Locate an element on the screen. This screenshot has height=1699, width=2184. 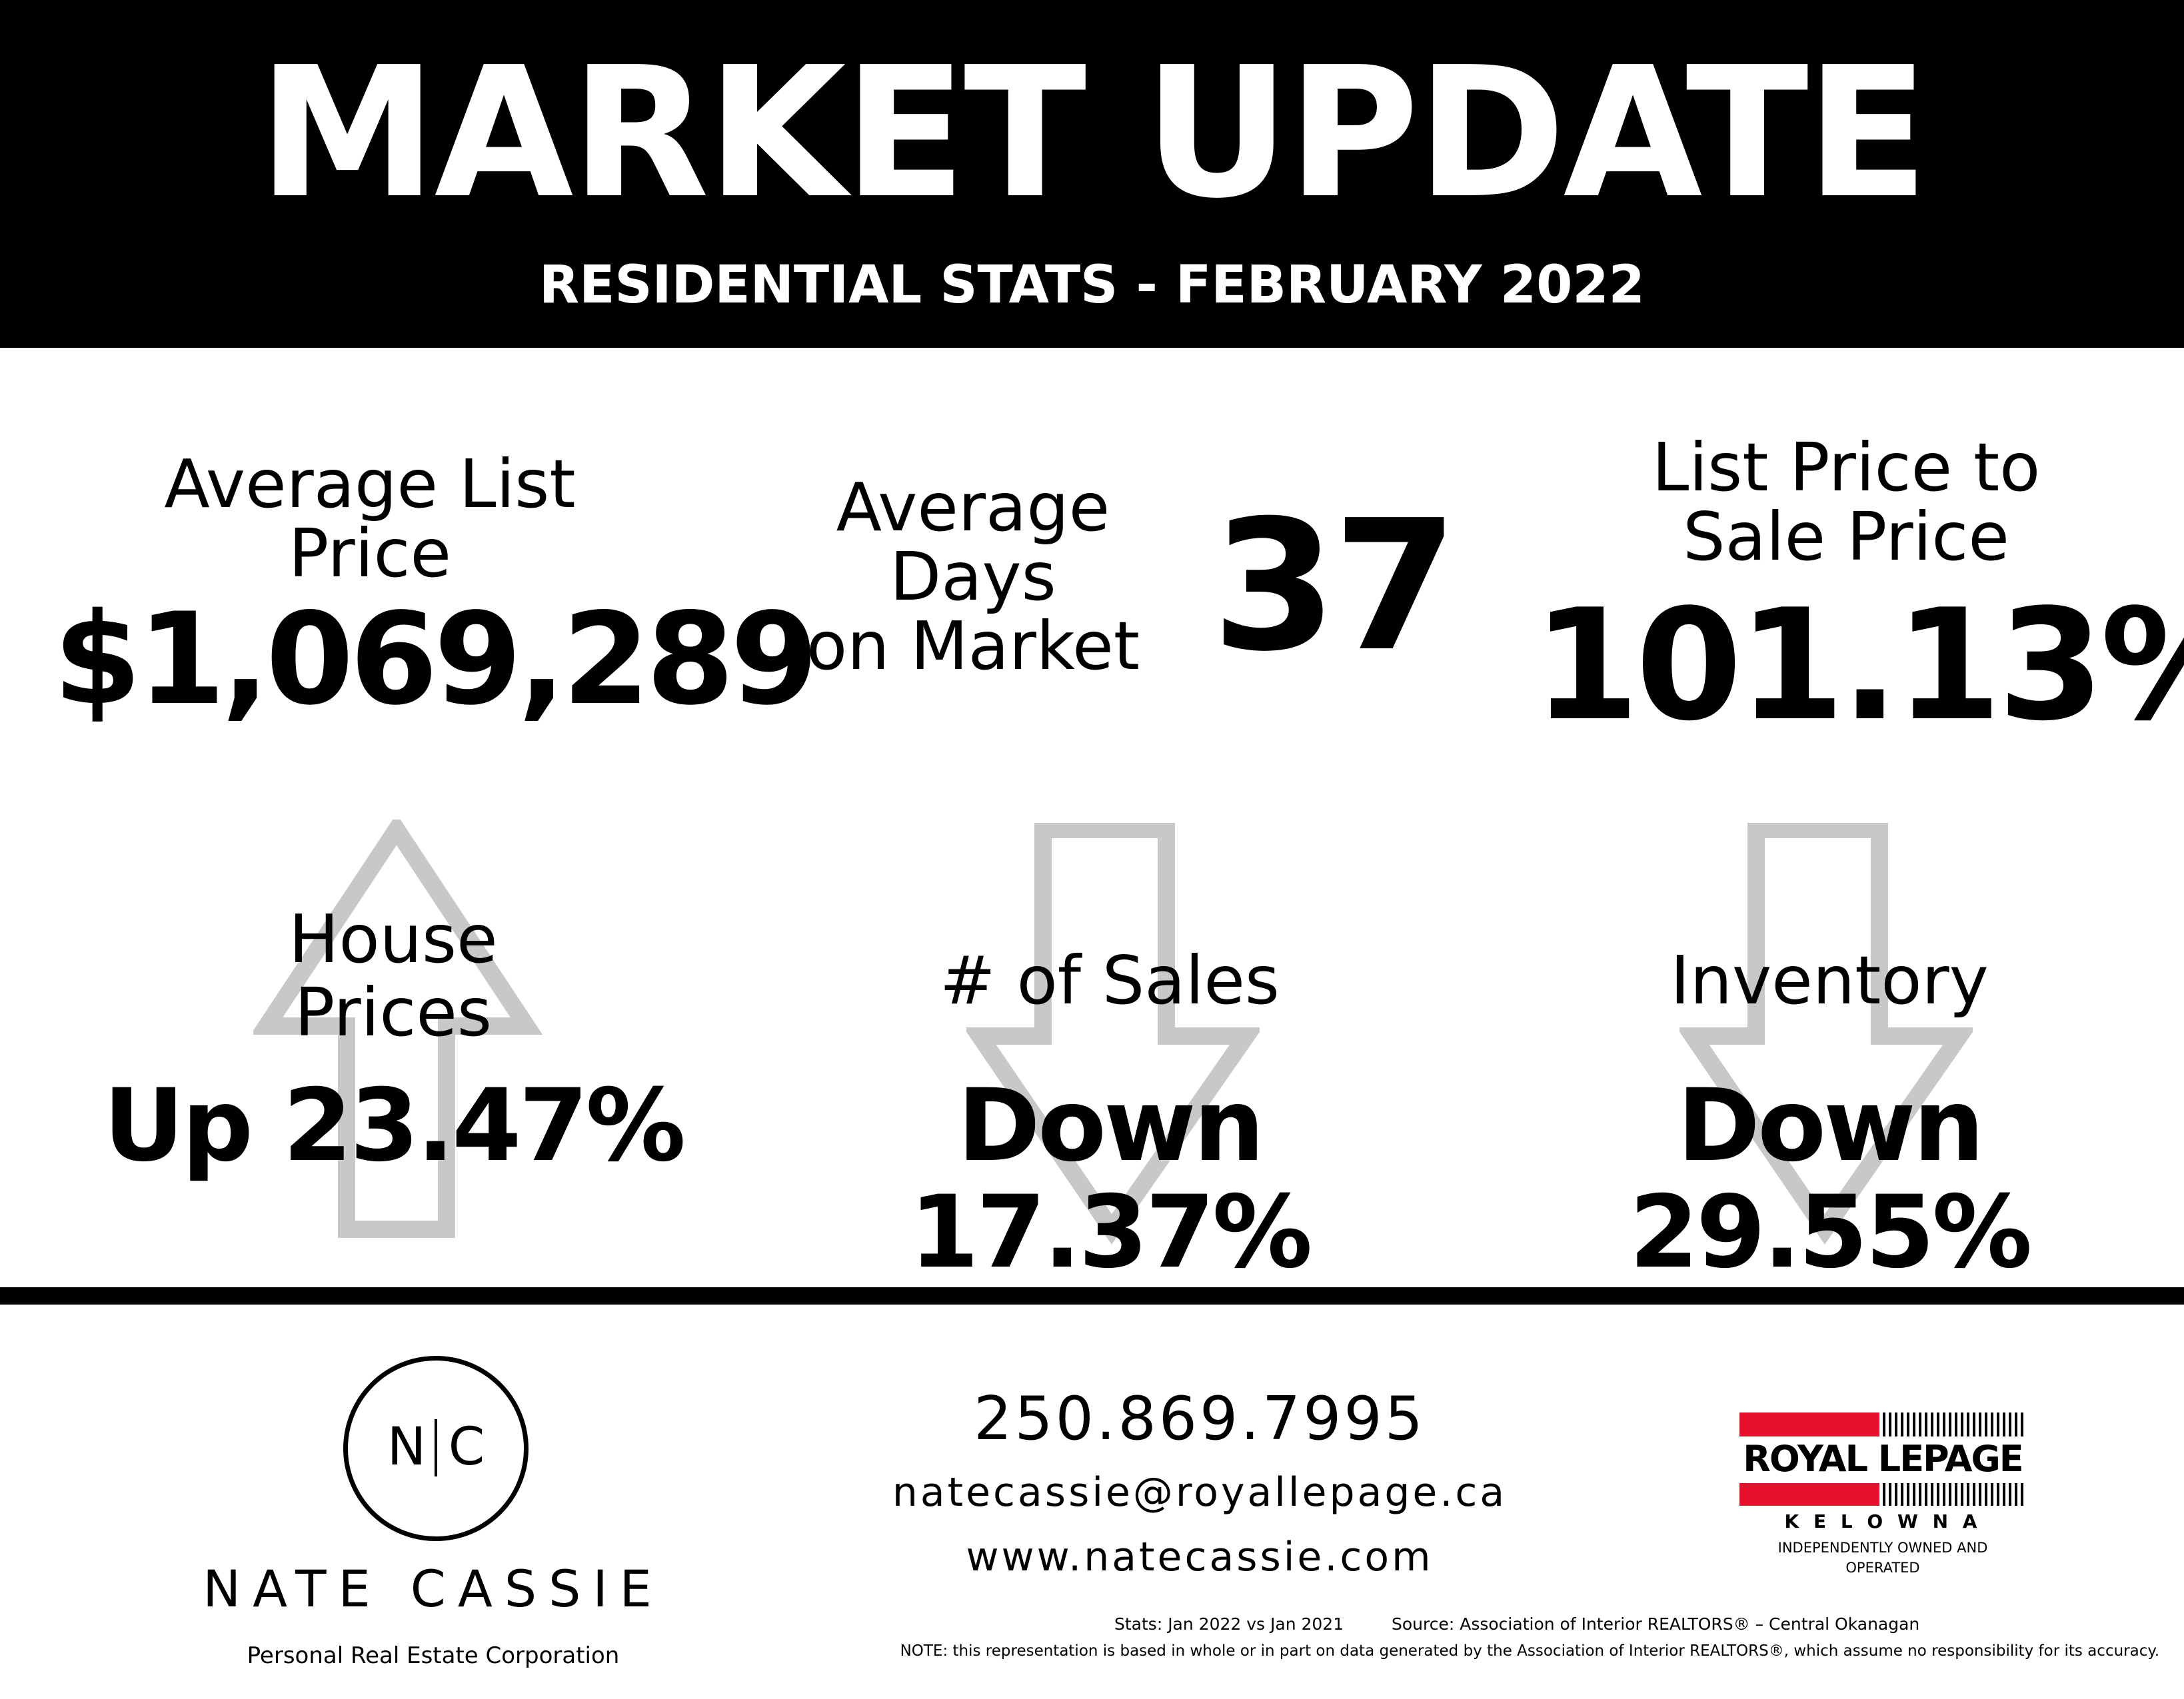
barcode-bottom is located at coordinates (1954, 1494).